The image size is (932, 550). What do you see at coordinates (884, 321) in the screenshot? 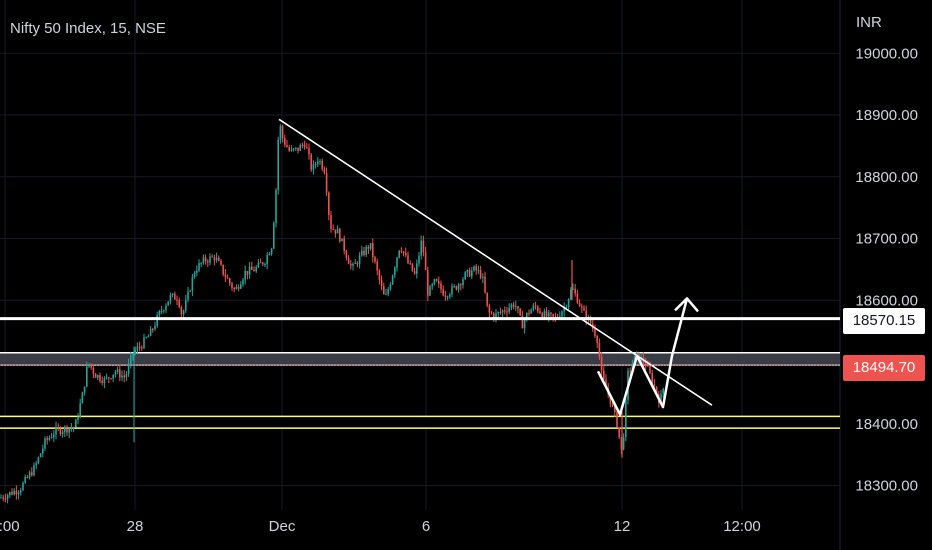
I see `level-price-badge: 18570.15` at bounding box center [884, 321].